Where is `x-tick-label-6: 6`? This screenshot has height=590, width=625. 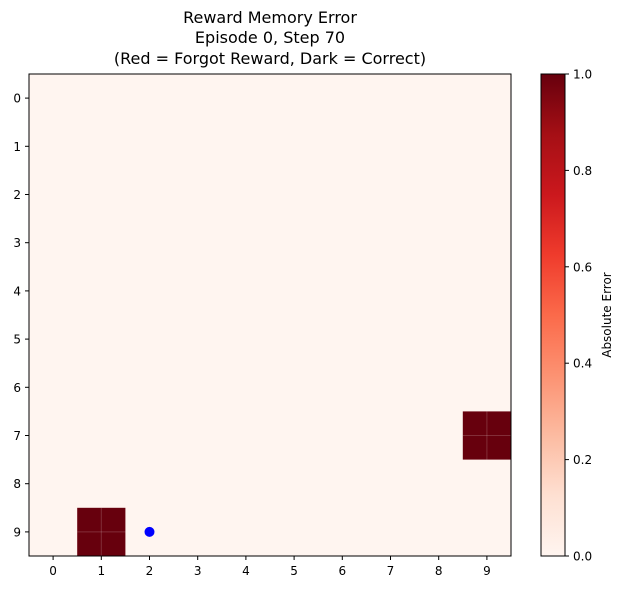
x-tick-label-6: 6 is located at coordinates (342, 571).